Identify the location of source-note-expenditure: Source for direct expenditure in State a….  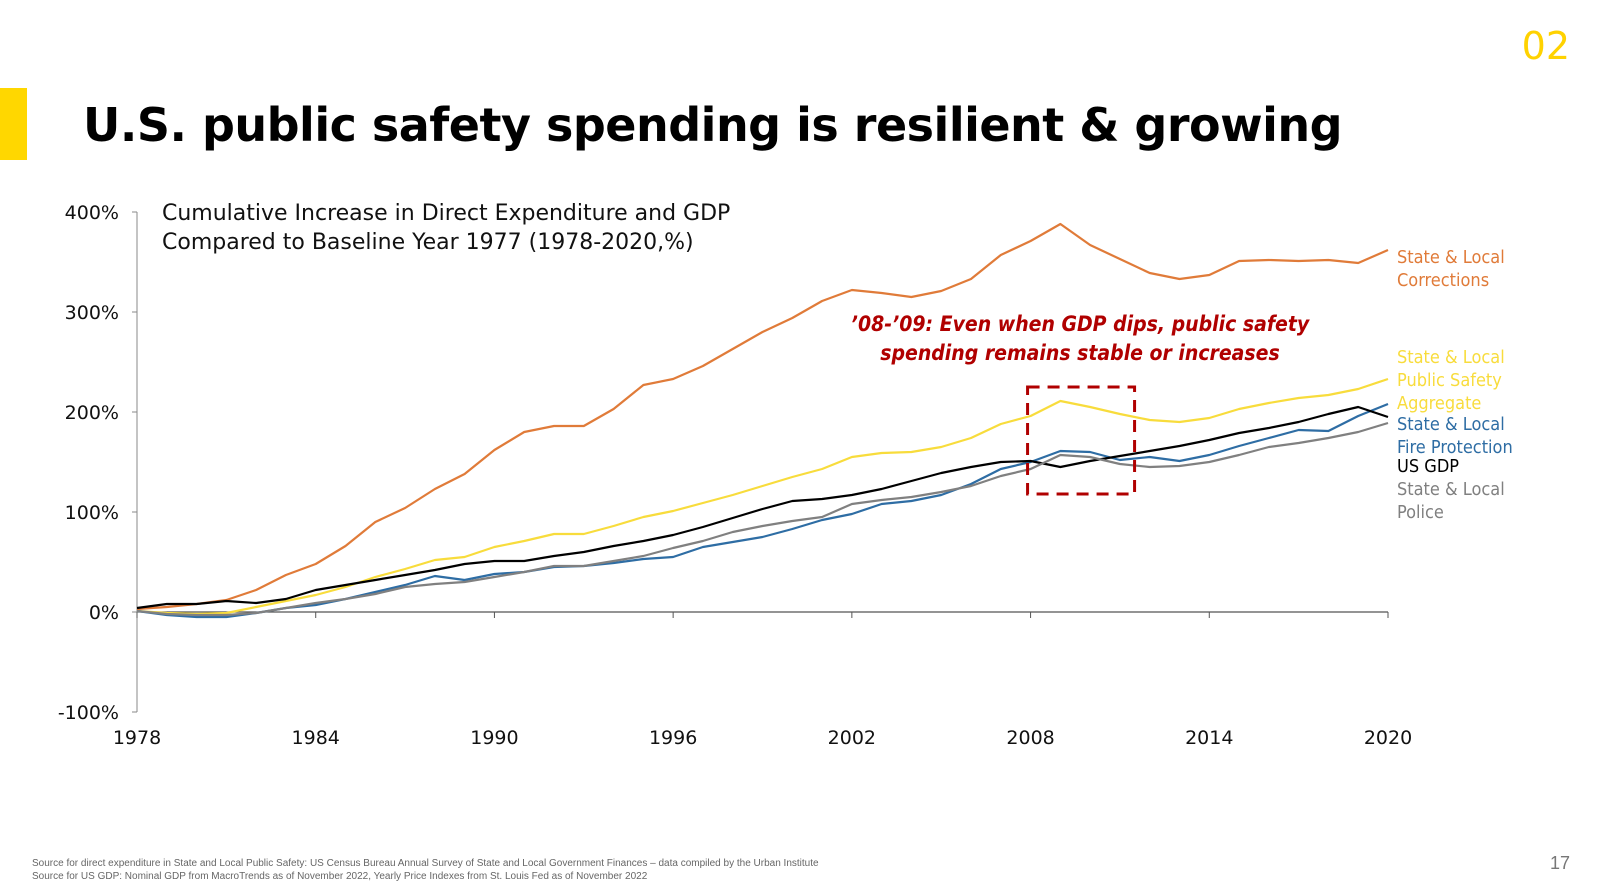
(425, 863).